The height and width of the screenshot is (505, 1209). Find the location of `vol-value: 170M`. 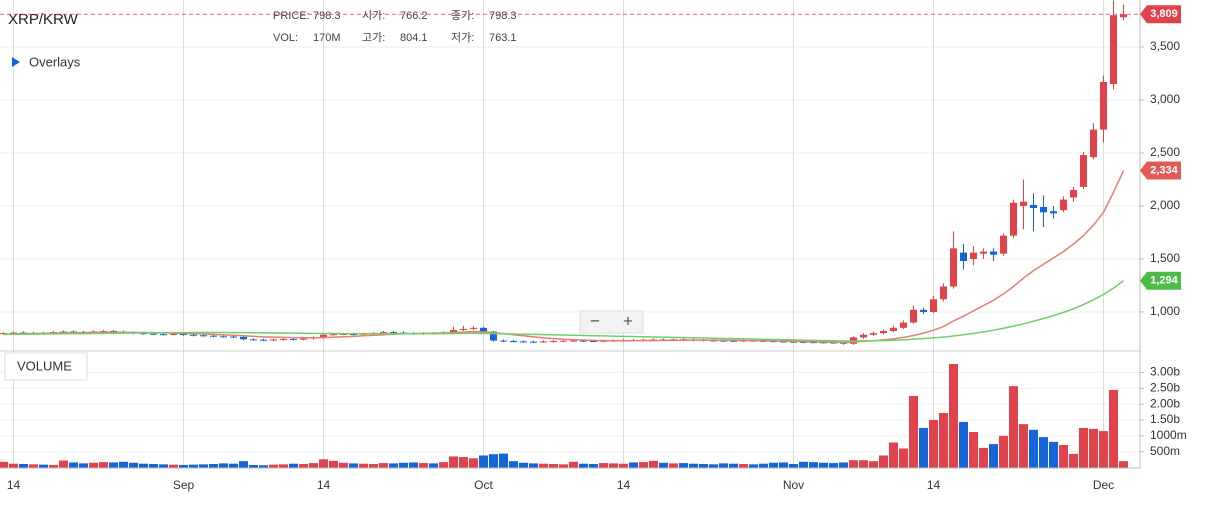

vol-value: 170M is located at coordinates (327, 38).